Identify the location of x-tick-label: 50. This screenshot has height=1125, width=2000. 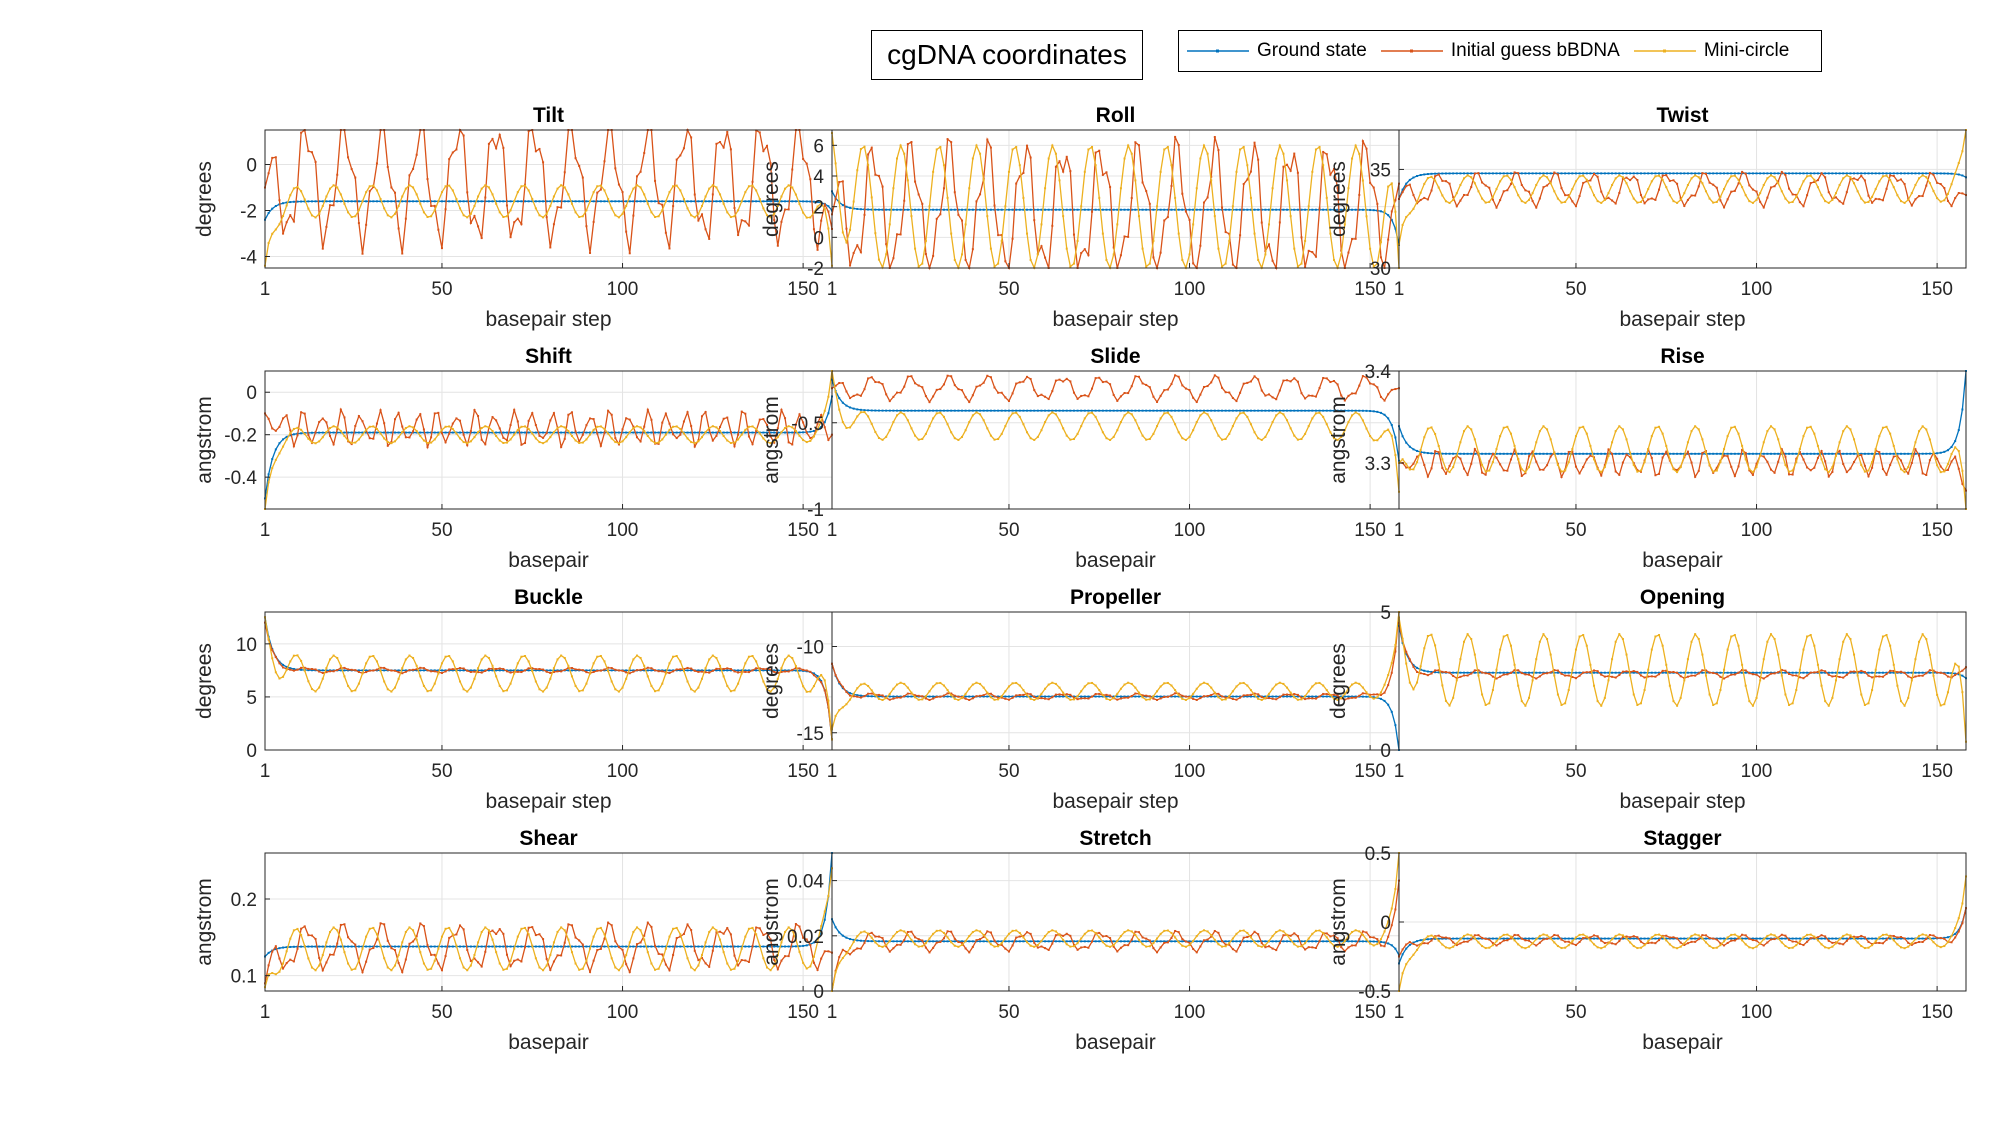
(1008, 530).